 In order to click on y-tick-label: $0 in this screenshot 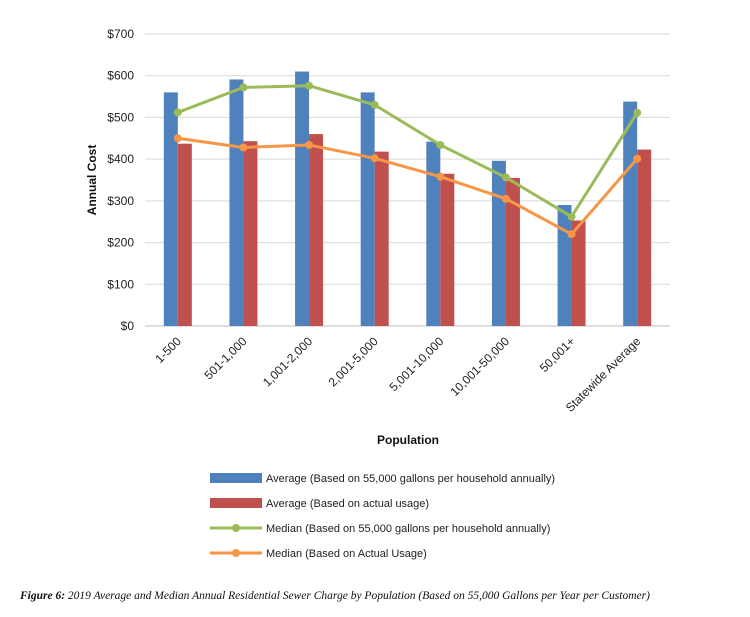, I will do `click(128, 326)`.